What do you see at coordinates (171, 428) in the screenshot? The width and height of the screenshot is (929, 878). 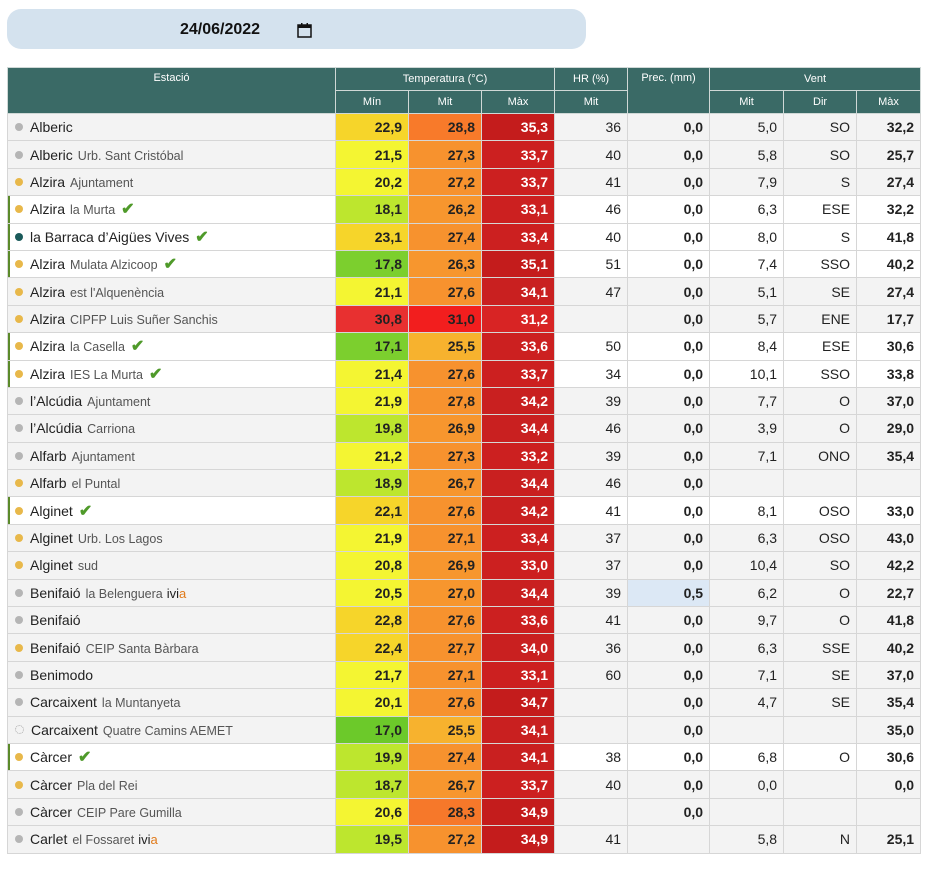 I see `station-cell: l’Alcúdia Carriona` at bounding box center [171, 428].